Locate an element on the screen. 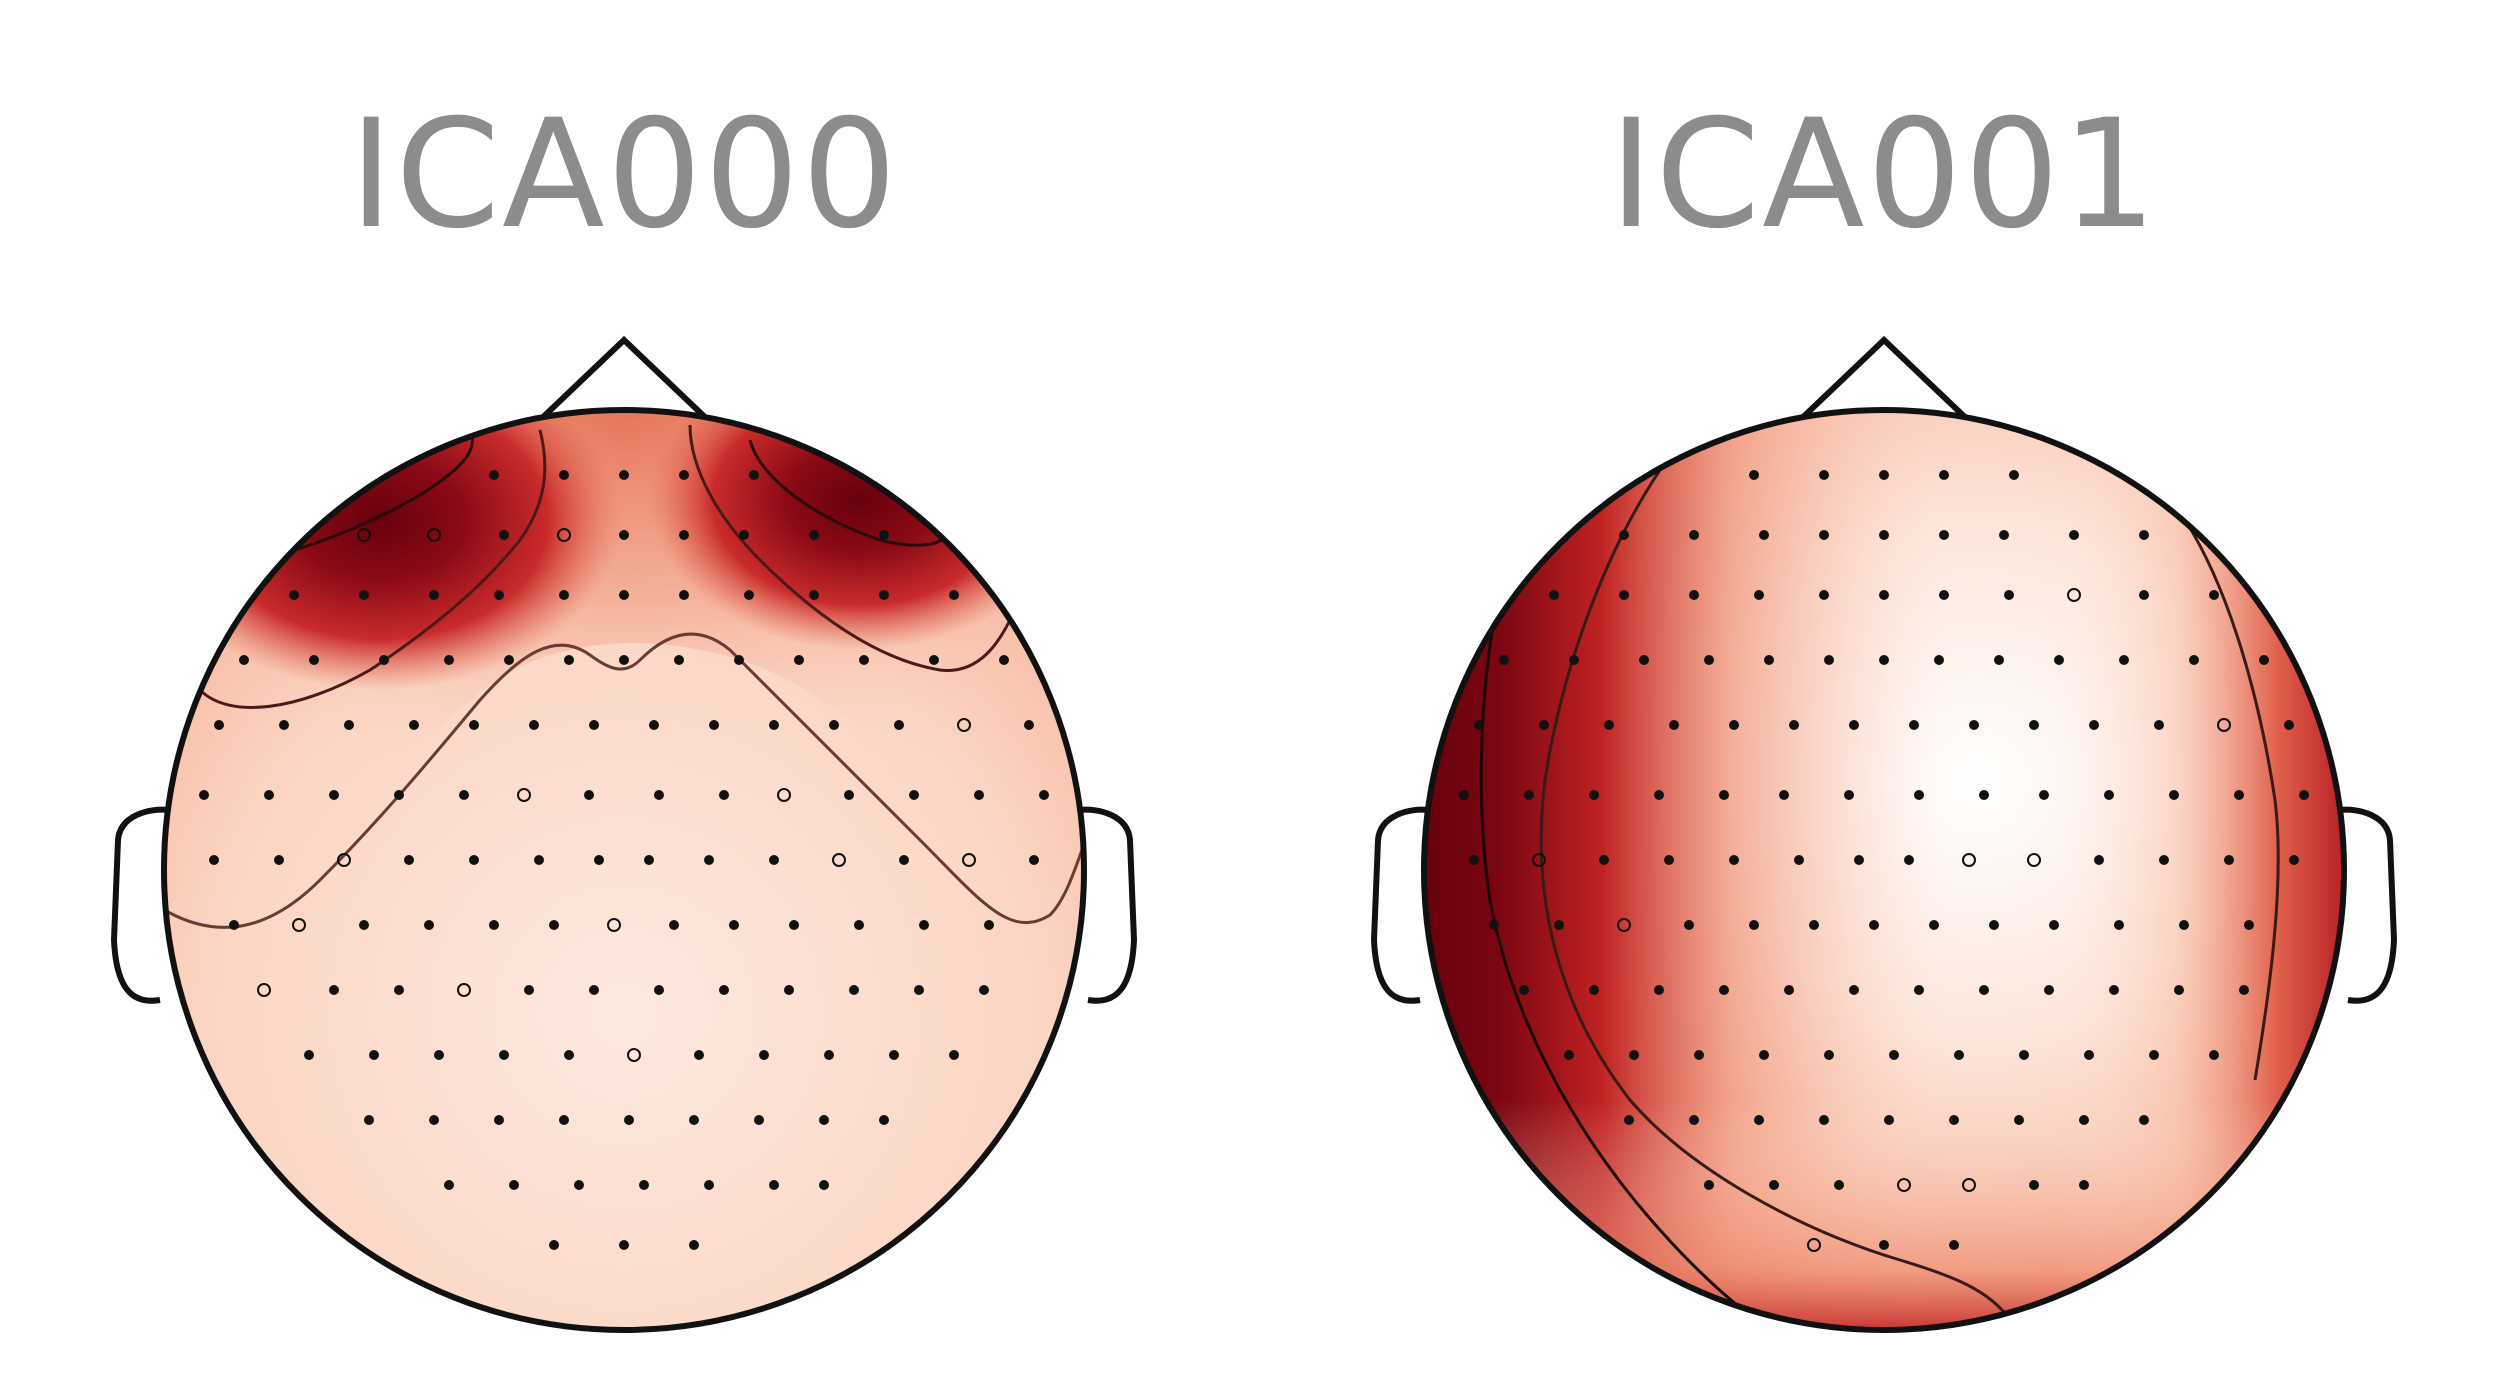 This screenshot has width=2504, height=1400. left-ear-outline is located at coordinates (1399, 905).